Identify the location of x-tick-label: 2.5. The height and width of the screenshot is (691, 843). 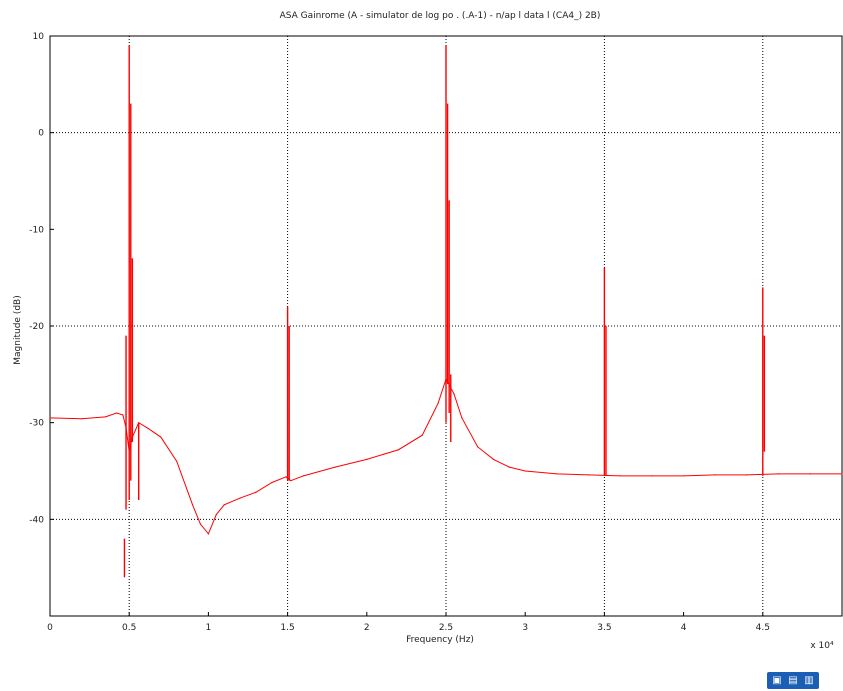
(446, 628).